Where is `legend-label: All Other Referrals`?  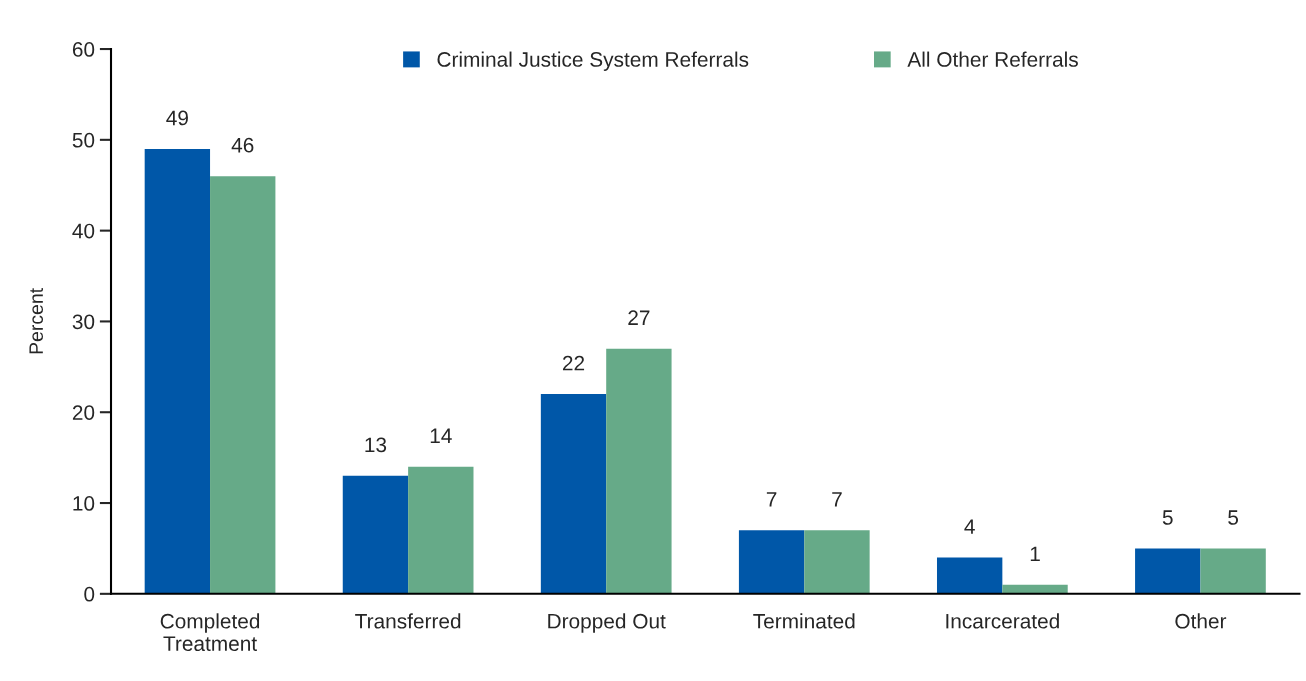 legend-label: All Other Referrals is located at coordinates (992, 59).